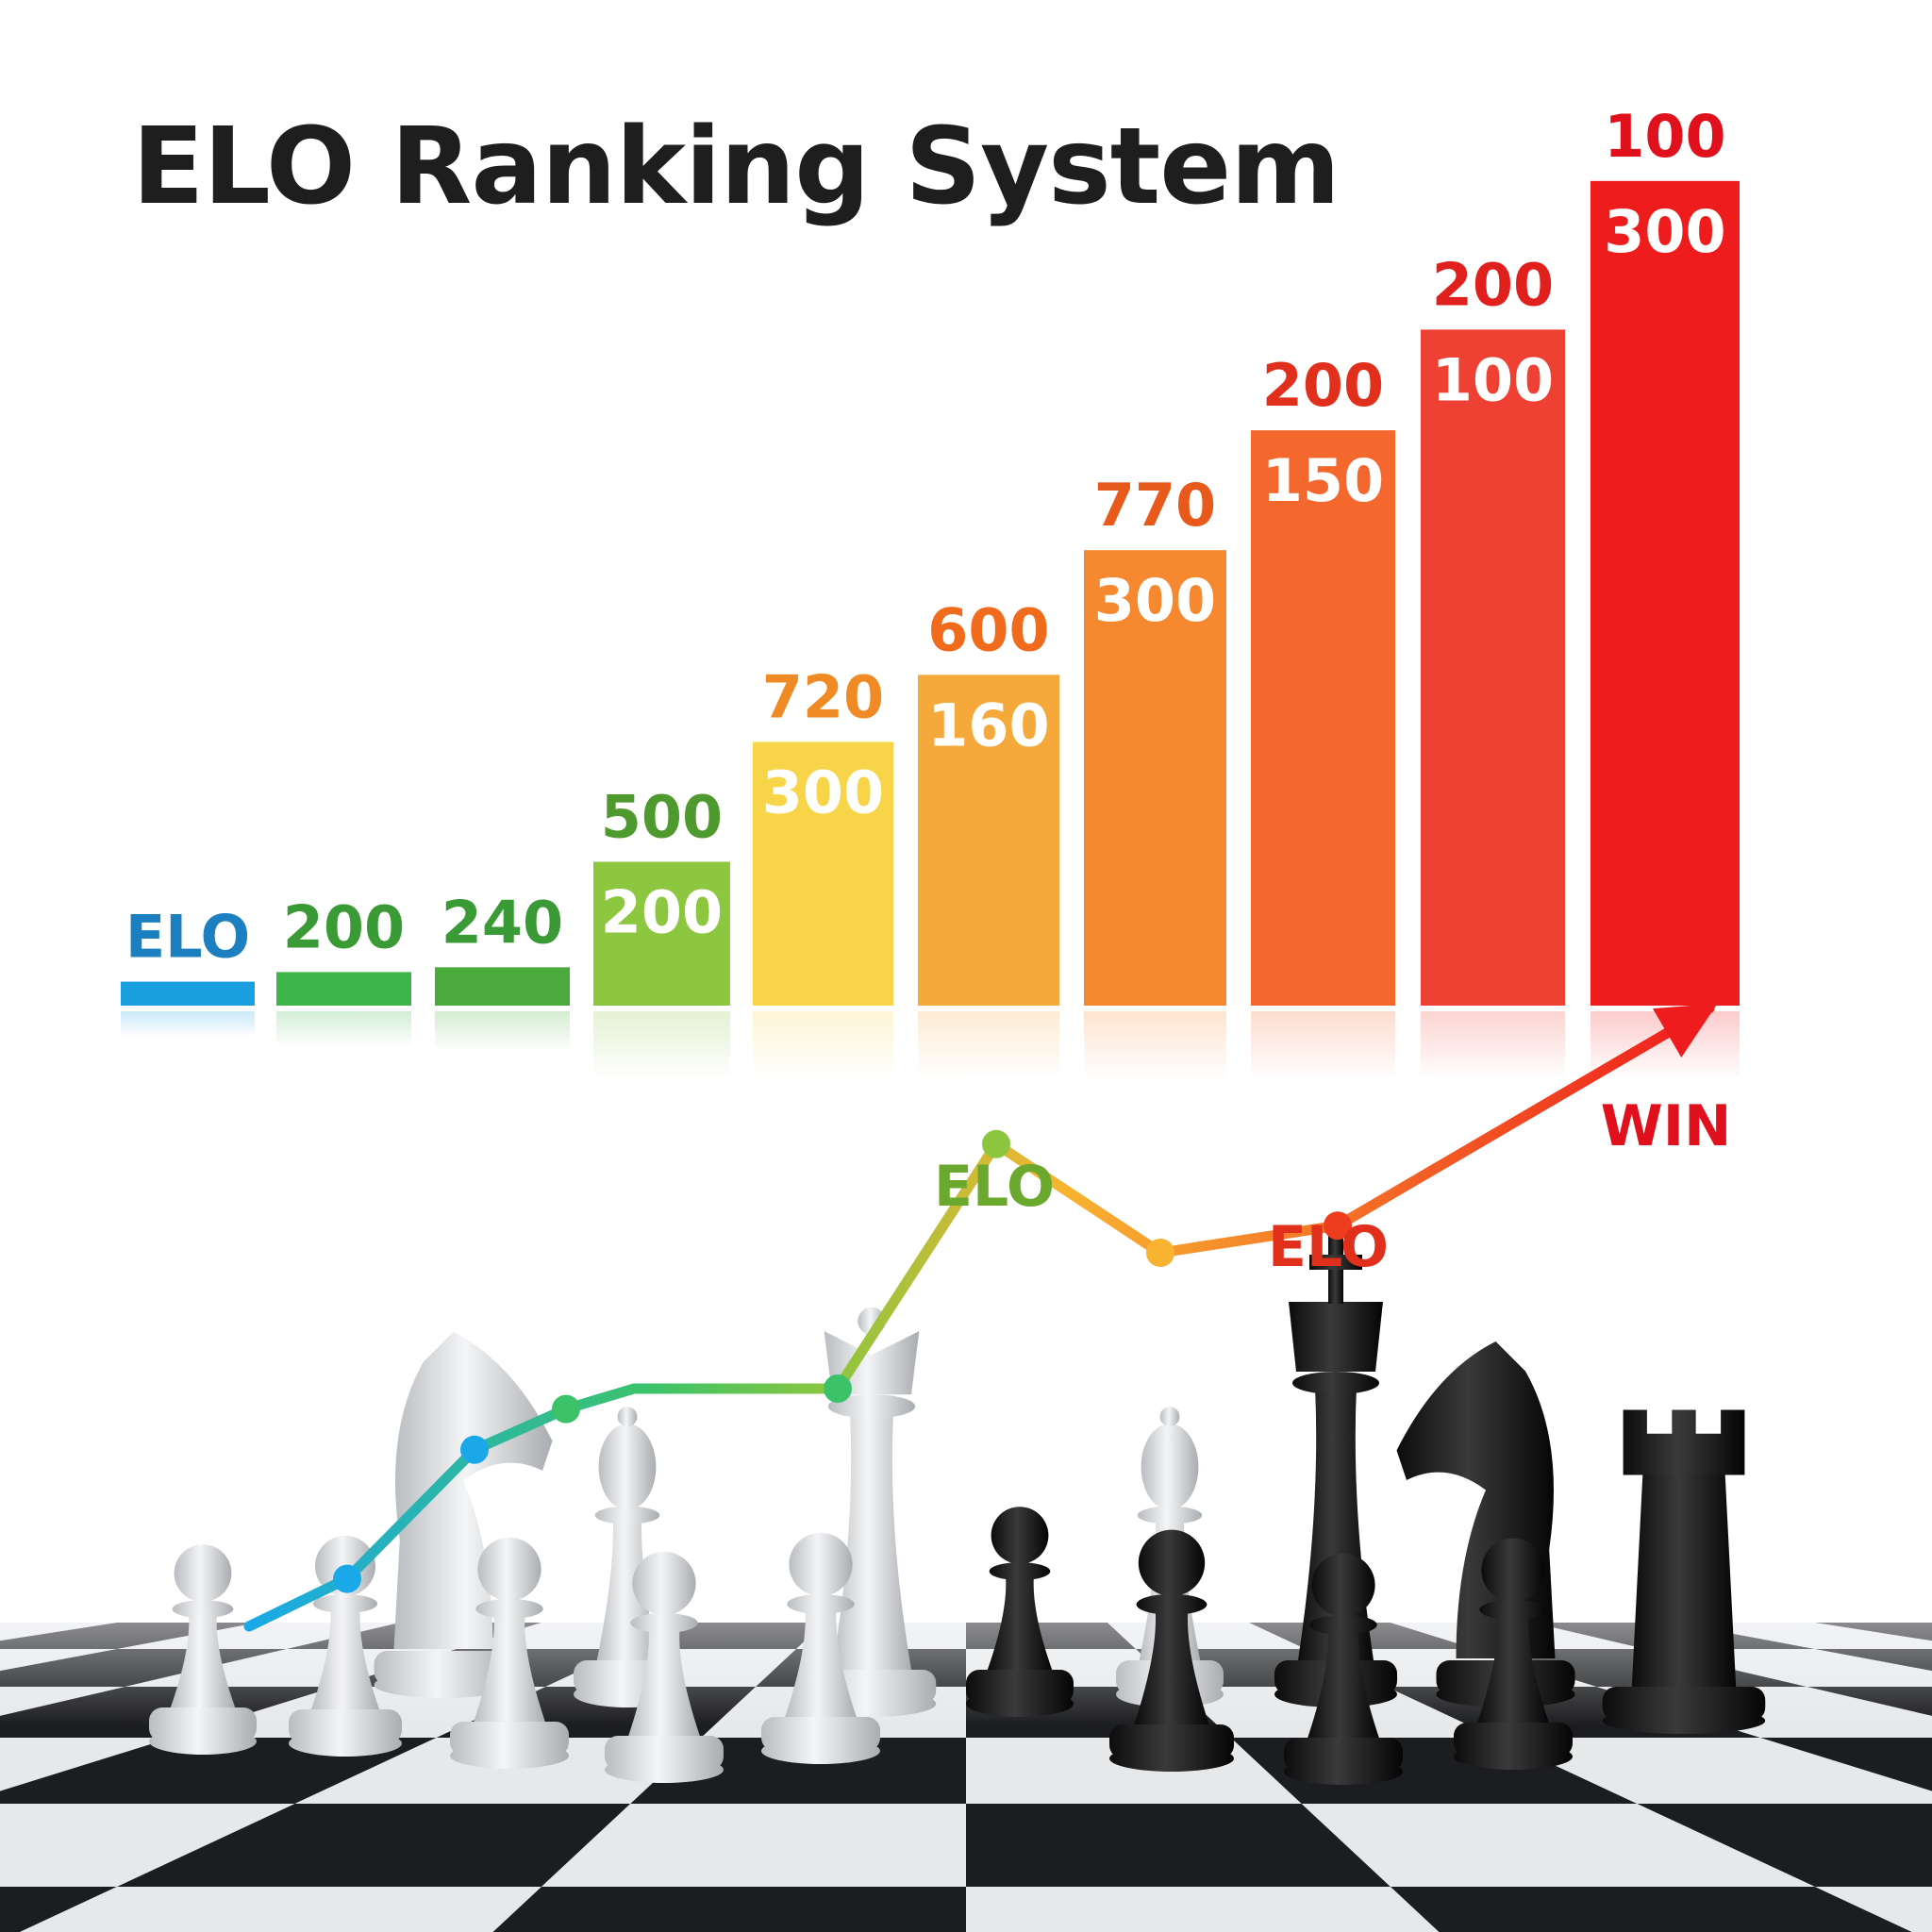 The height and width of the screenshot is (1932, 1932). Describe the element at coordinates (736, 167) in the screenshot. I see `page-title: ELO Ranking System` at that location.